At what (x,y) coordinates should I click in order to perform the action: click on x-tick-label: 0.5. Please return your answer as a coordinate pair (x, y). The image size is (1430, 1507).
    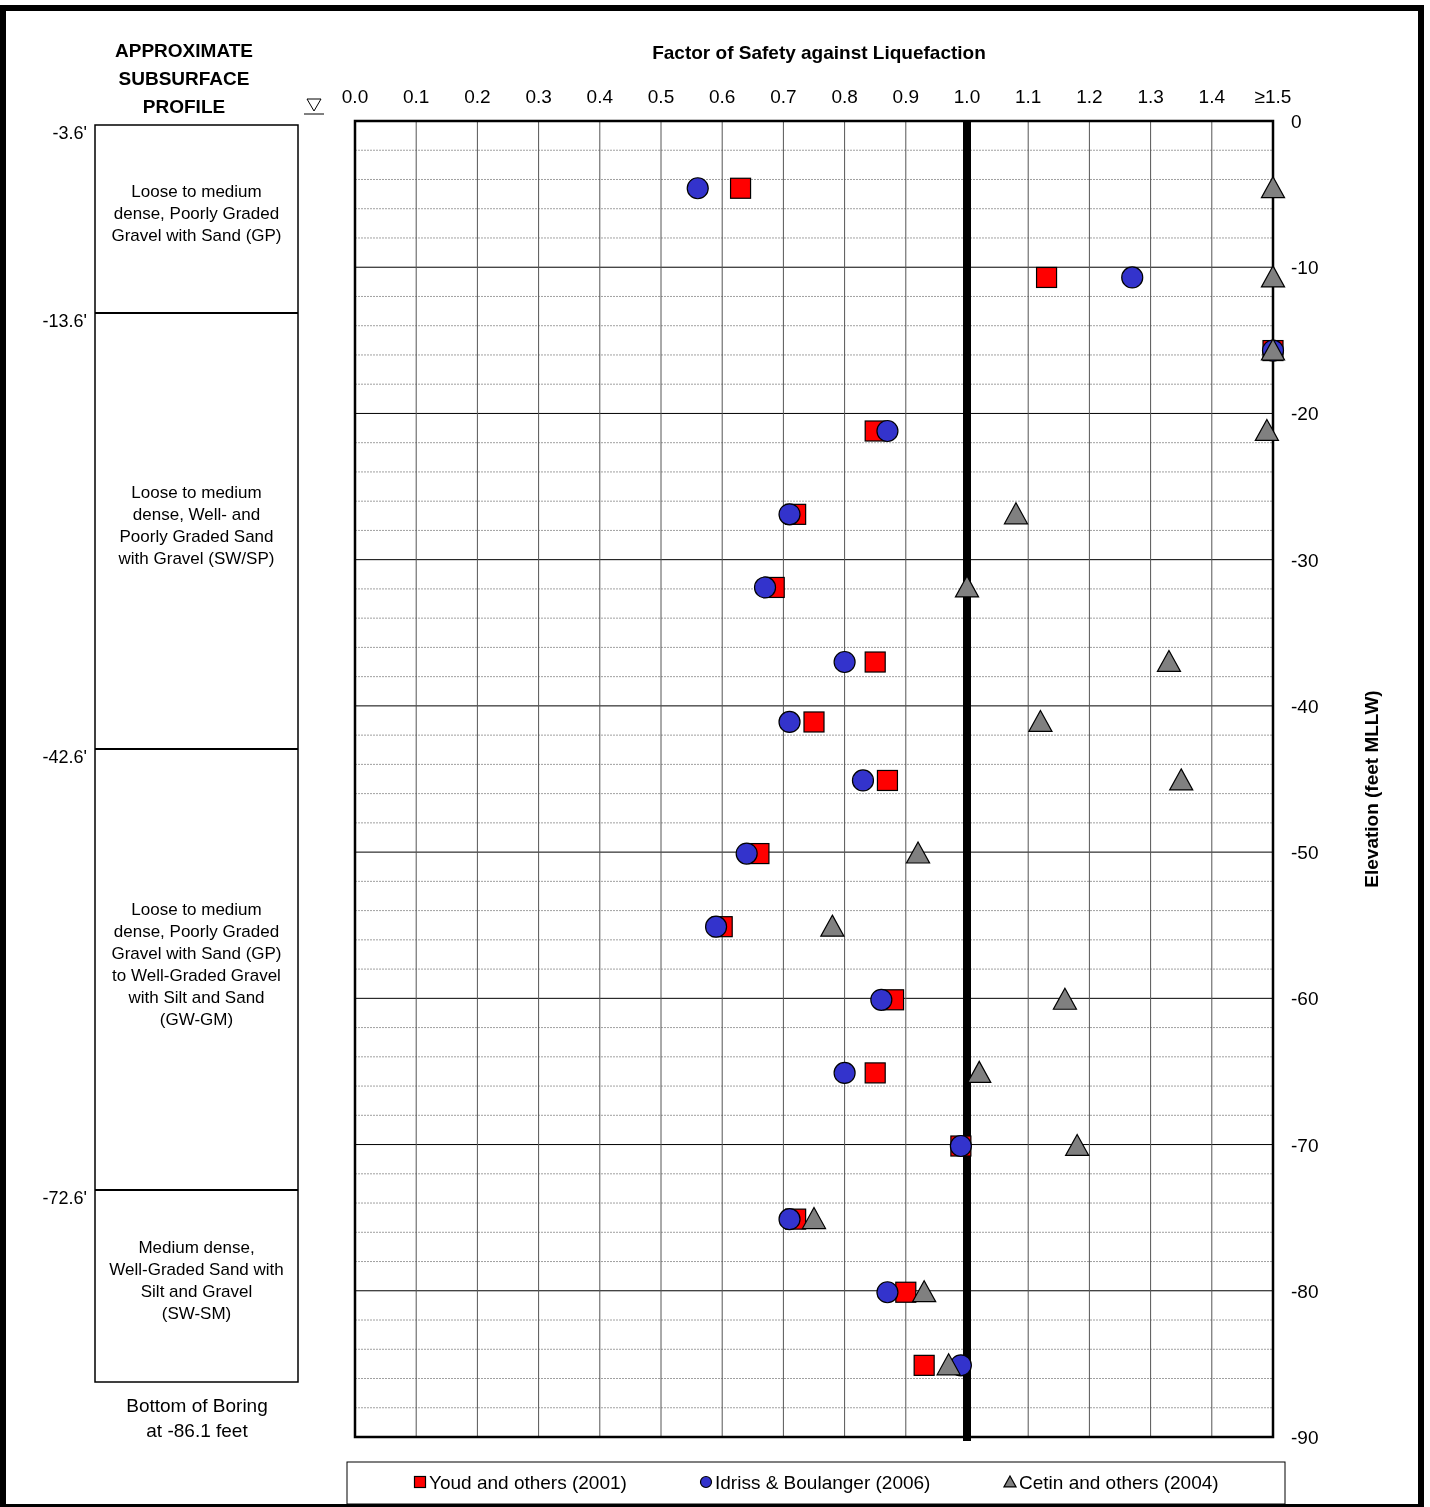
    Looking at the image, I should click on (661, 96).